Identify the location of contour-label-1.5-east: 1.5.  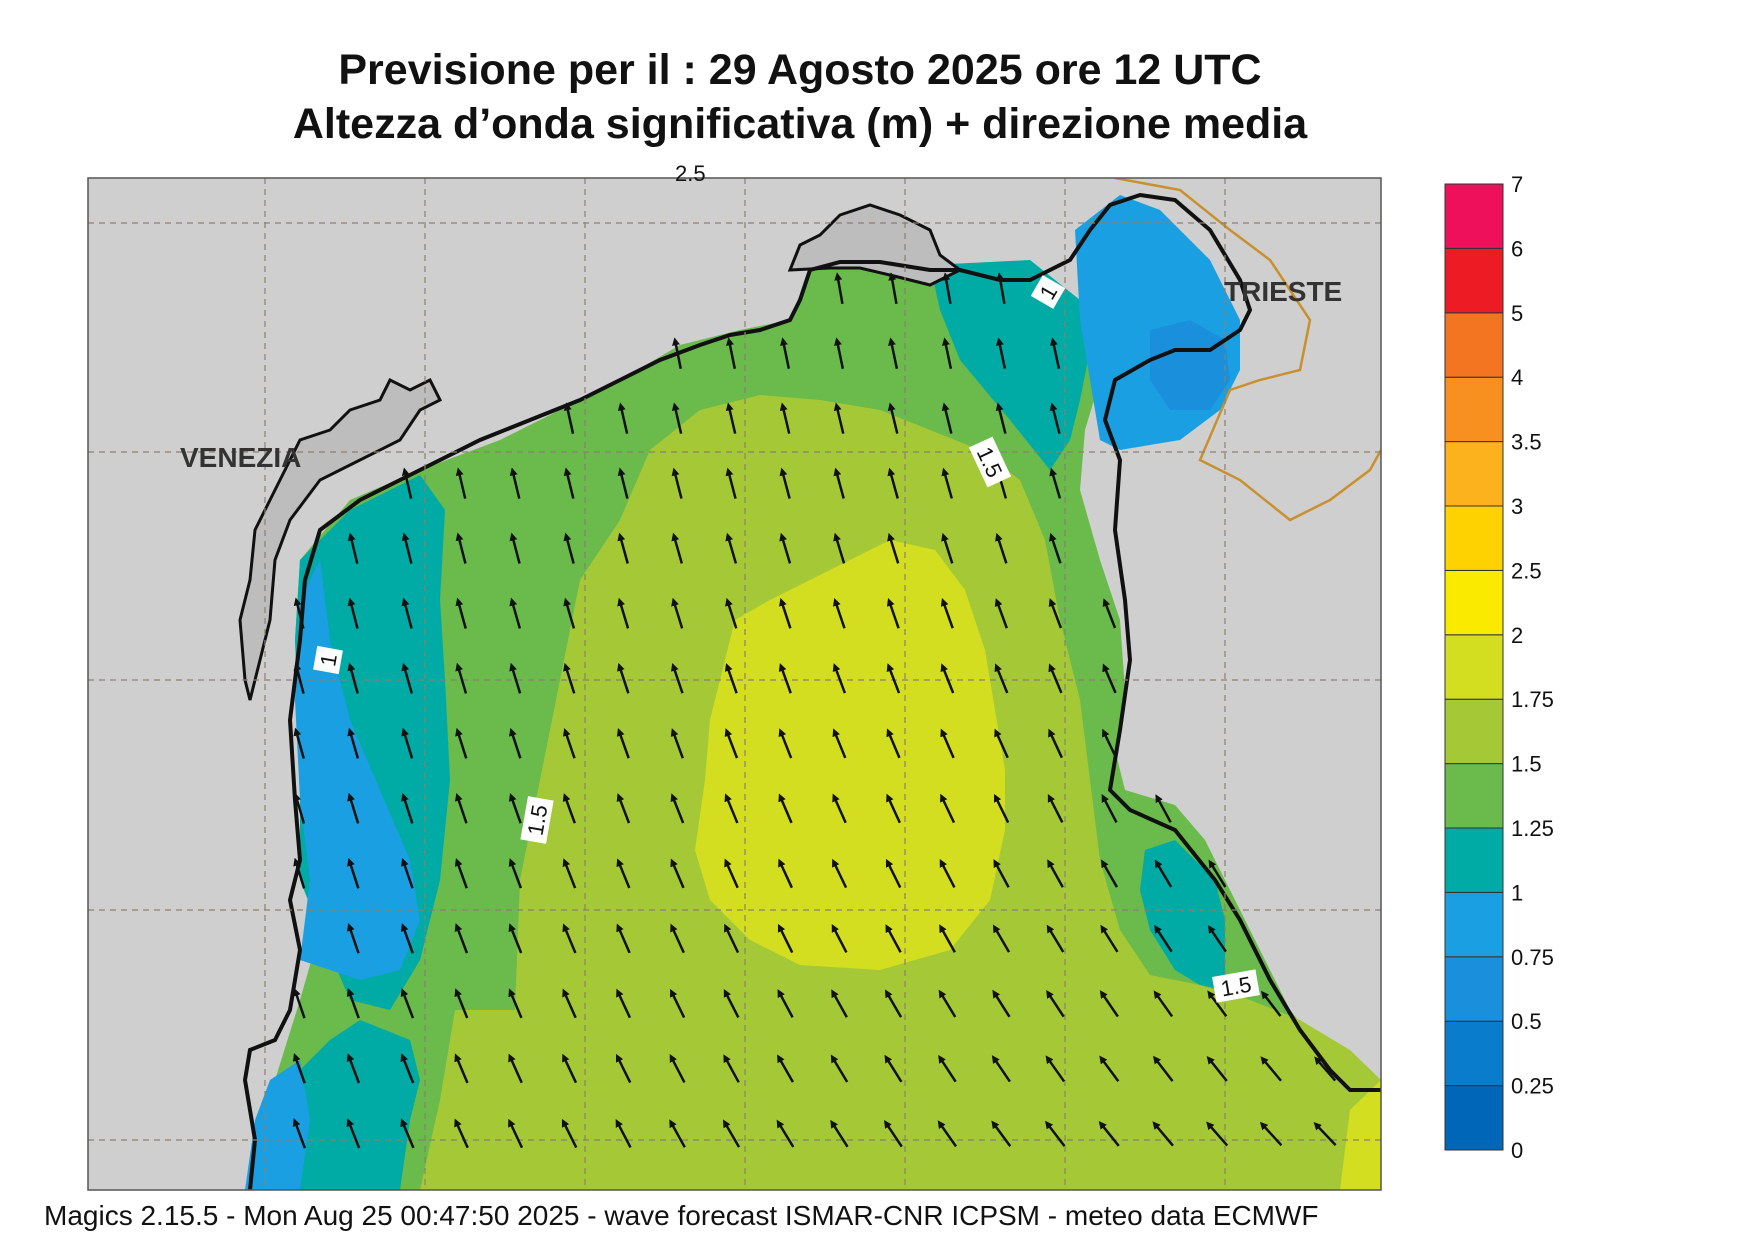
(1236, 986).